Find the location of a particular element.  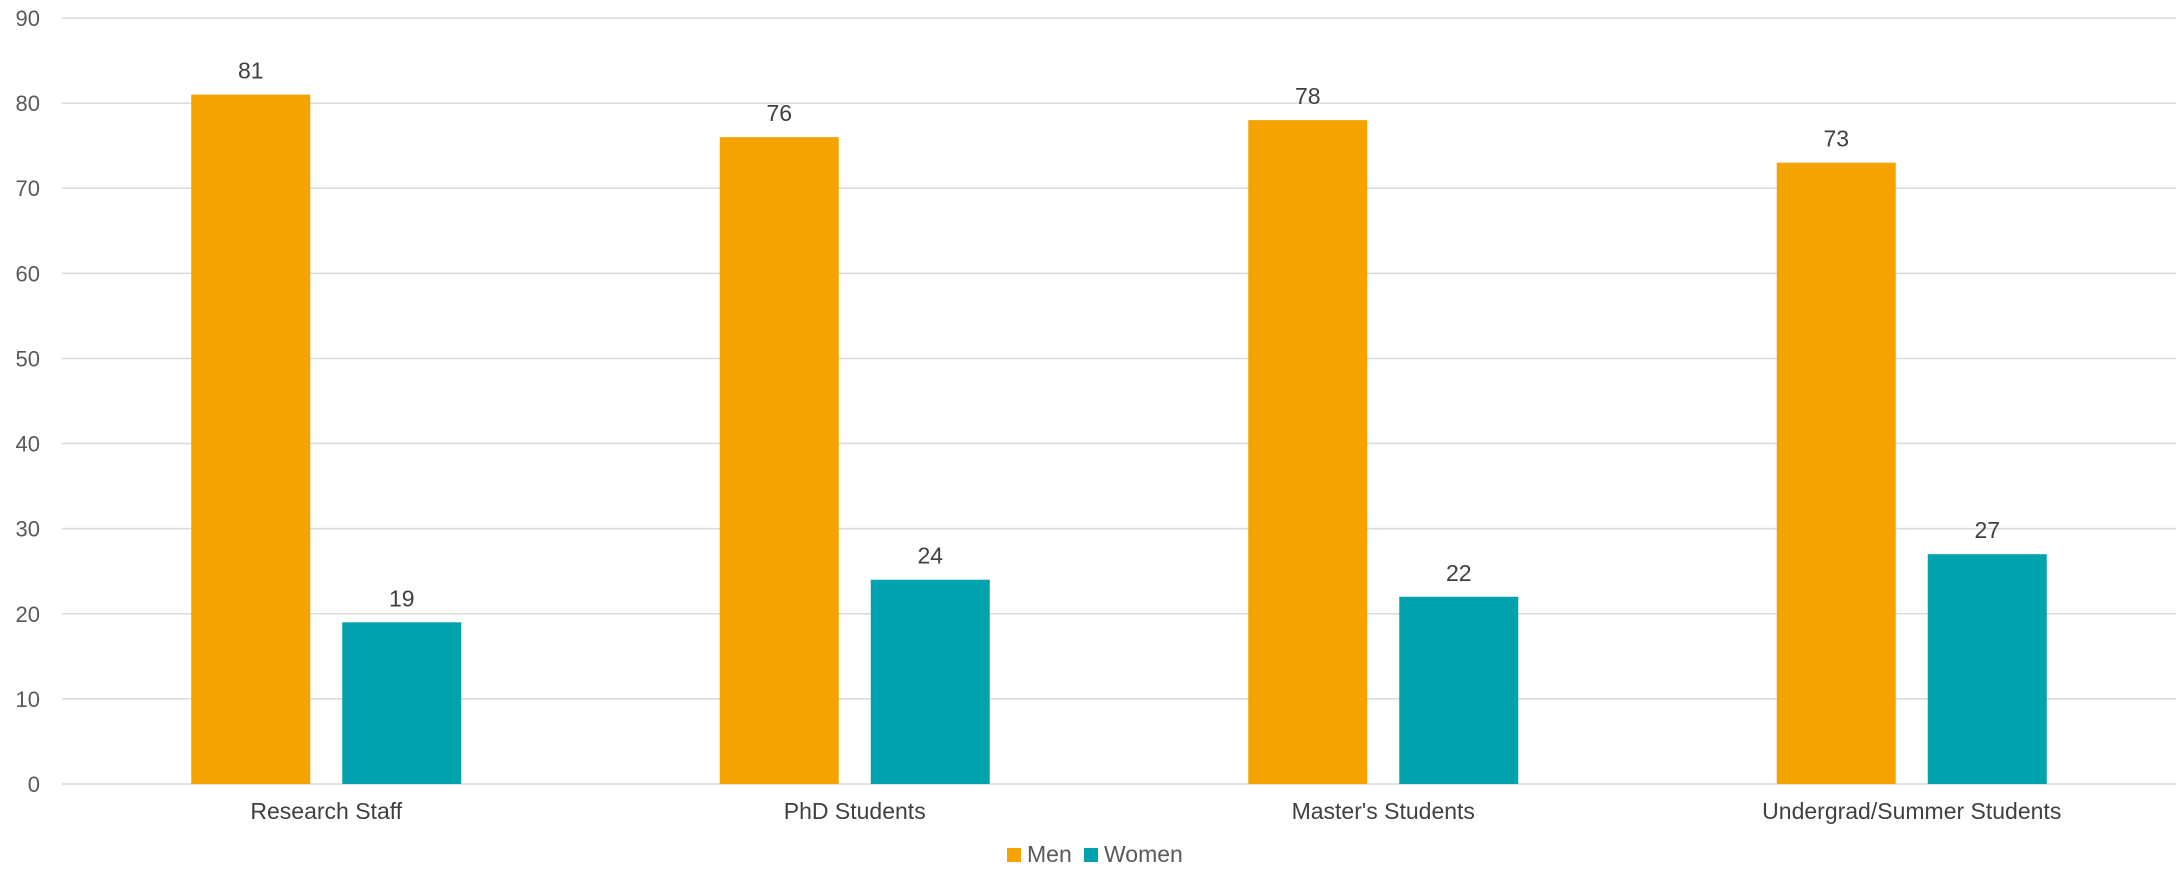

y-tick-label: 30 is located at coordinates (28, 529).